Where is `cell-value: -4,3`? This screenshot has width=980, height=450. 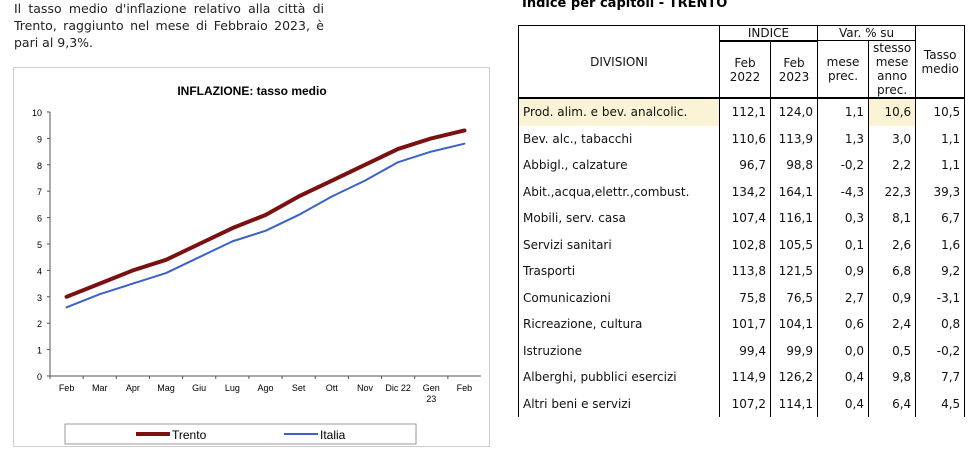
cell-value: -4,3 is located at coordinates (843, 191).